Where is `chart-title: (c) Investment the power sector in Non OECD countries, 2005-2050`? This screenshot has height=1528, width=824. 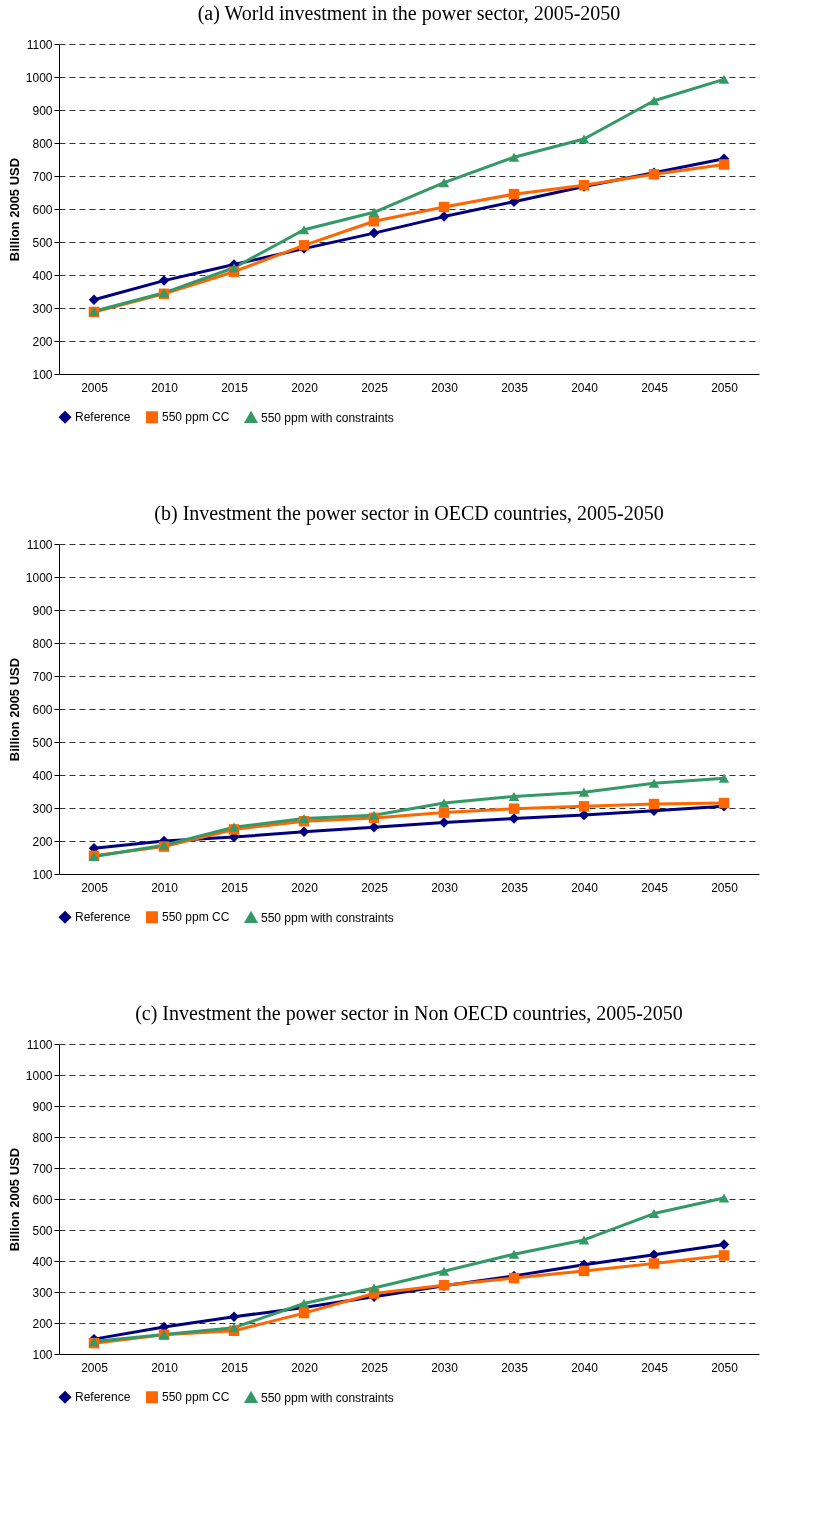
chart-title: (c) Investment the power sector in Non OECD countries, 2005-2050 is located at coordinates (409, 1013).